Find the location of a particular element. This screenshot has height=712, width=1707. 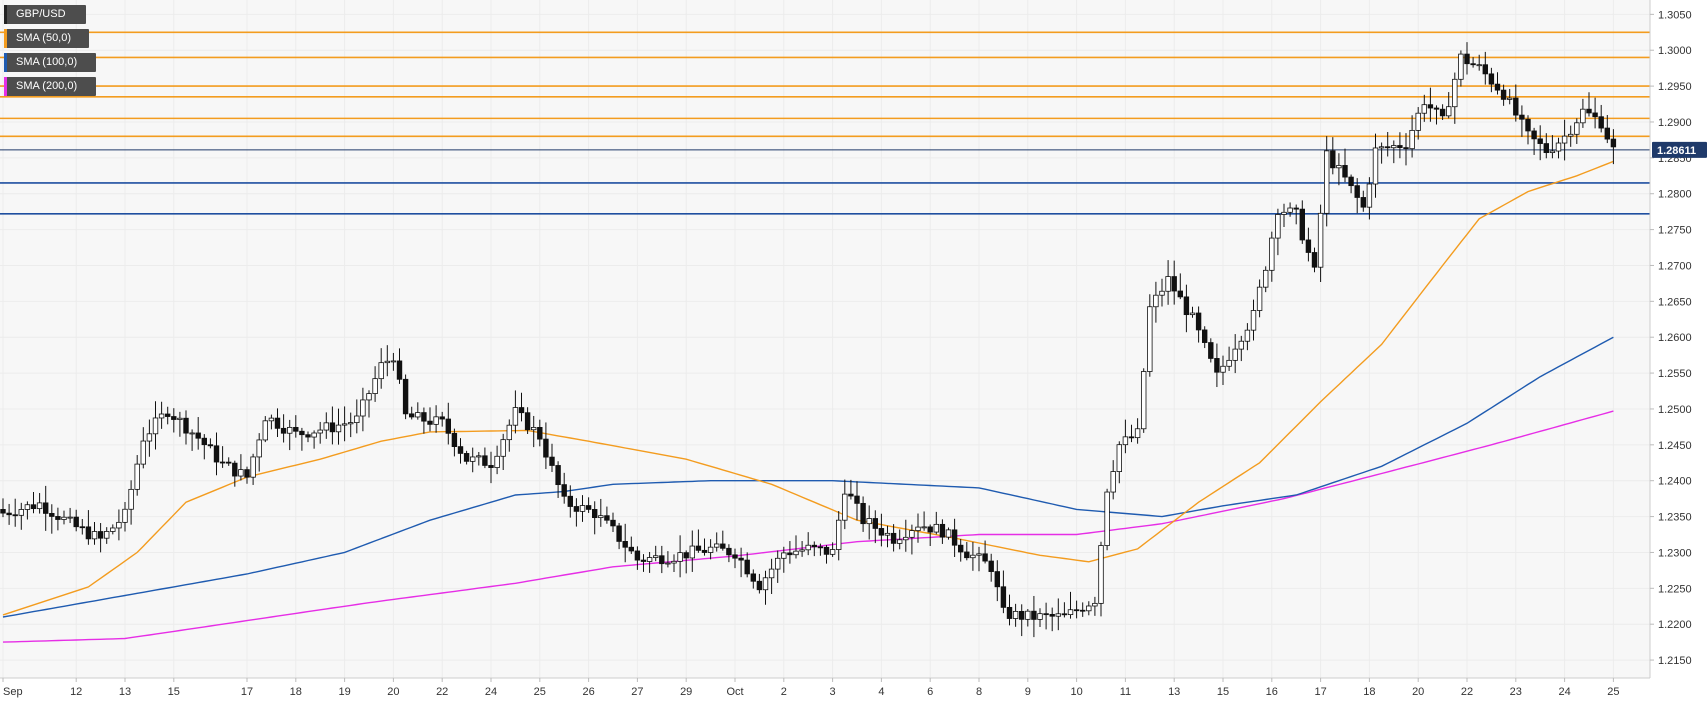

y-tick-label: 1.2250 is located at coordinates (1675, 589).